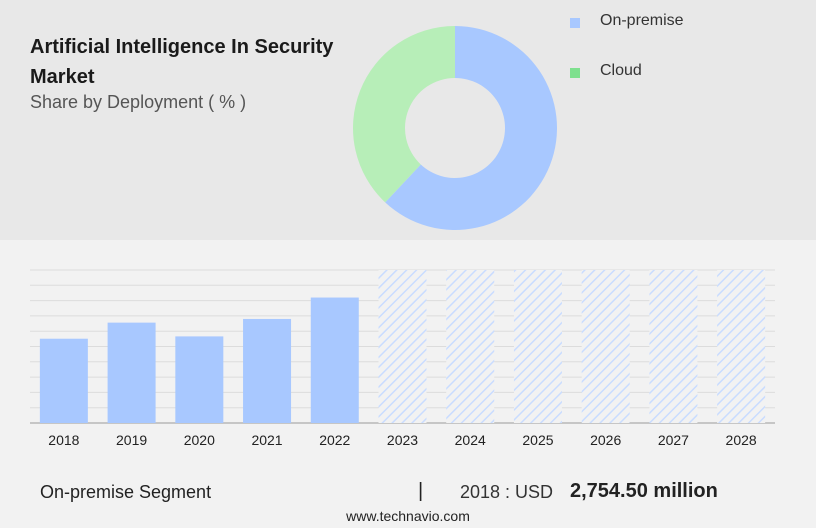 This screenshot has height=528, width=816. What do you see at coordinates (507, 492) in the screenshot?
I see `footer-year-label: 2018 : USD` at bounding box center [507, 492].